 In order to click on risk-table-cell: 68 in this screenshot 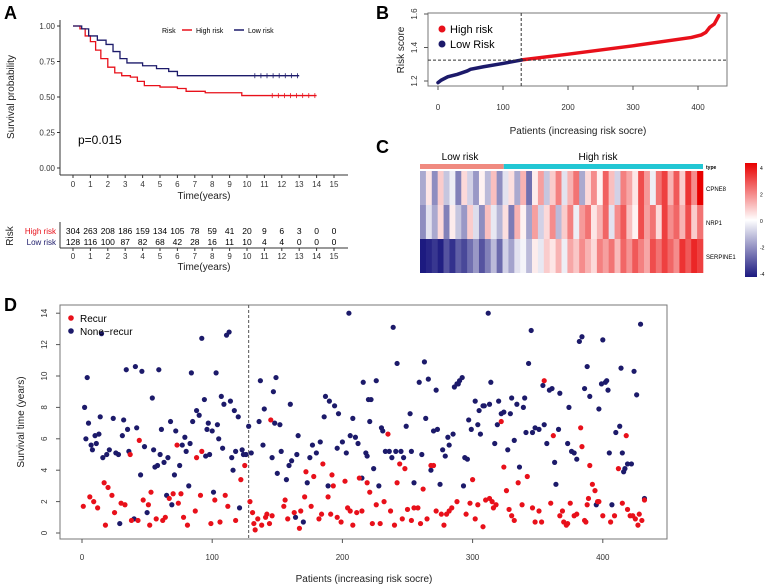, I will do `click(160, 242)`.